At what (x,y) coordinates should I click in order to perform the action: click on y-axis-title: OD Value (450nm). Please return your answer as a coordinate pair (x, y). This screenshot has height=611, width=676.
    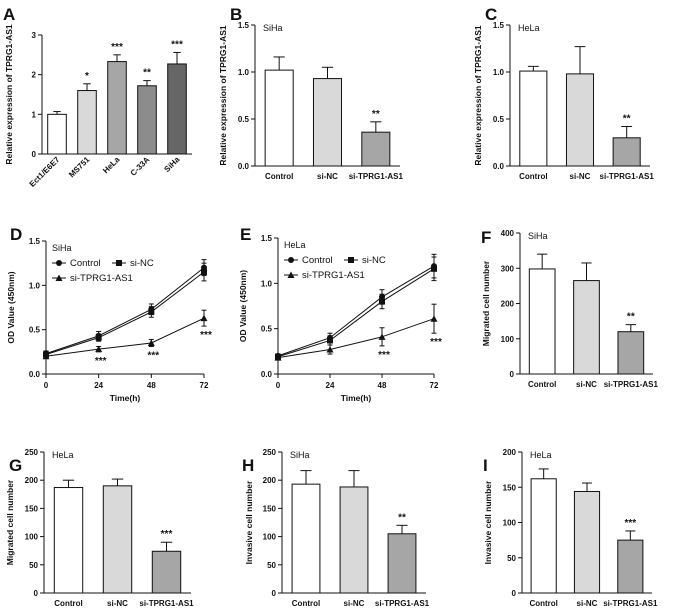
    Looking at the image, I should click on (243, 306).